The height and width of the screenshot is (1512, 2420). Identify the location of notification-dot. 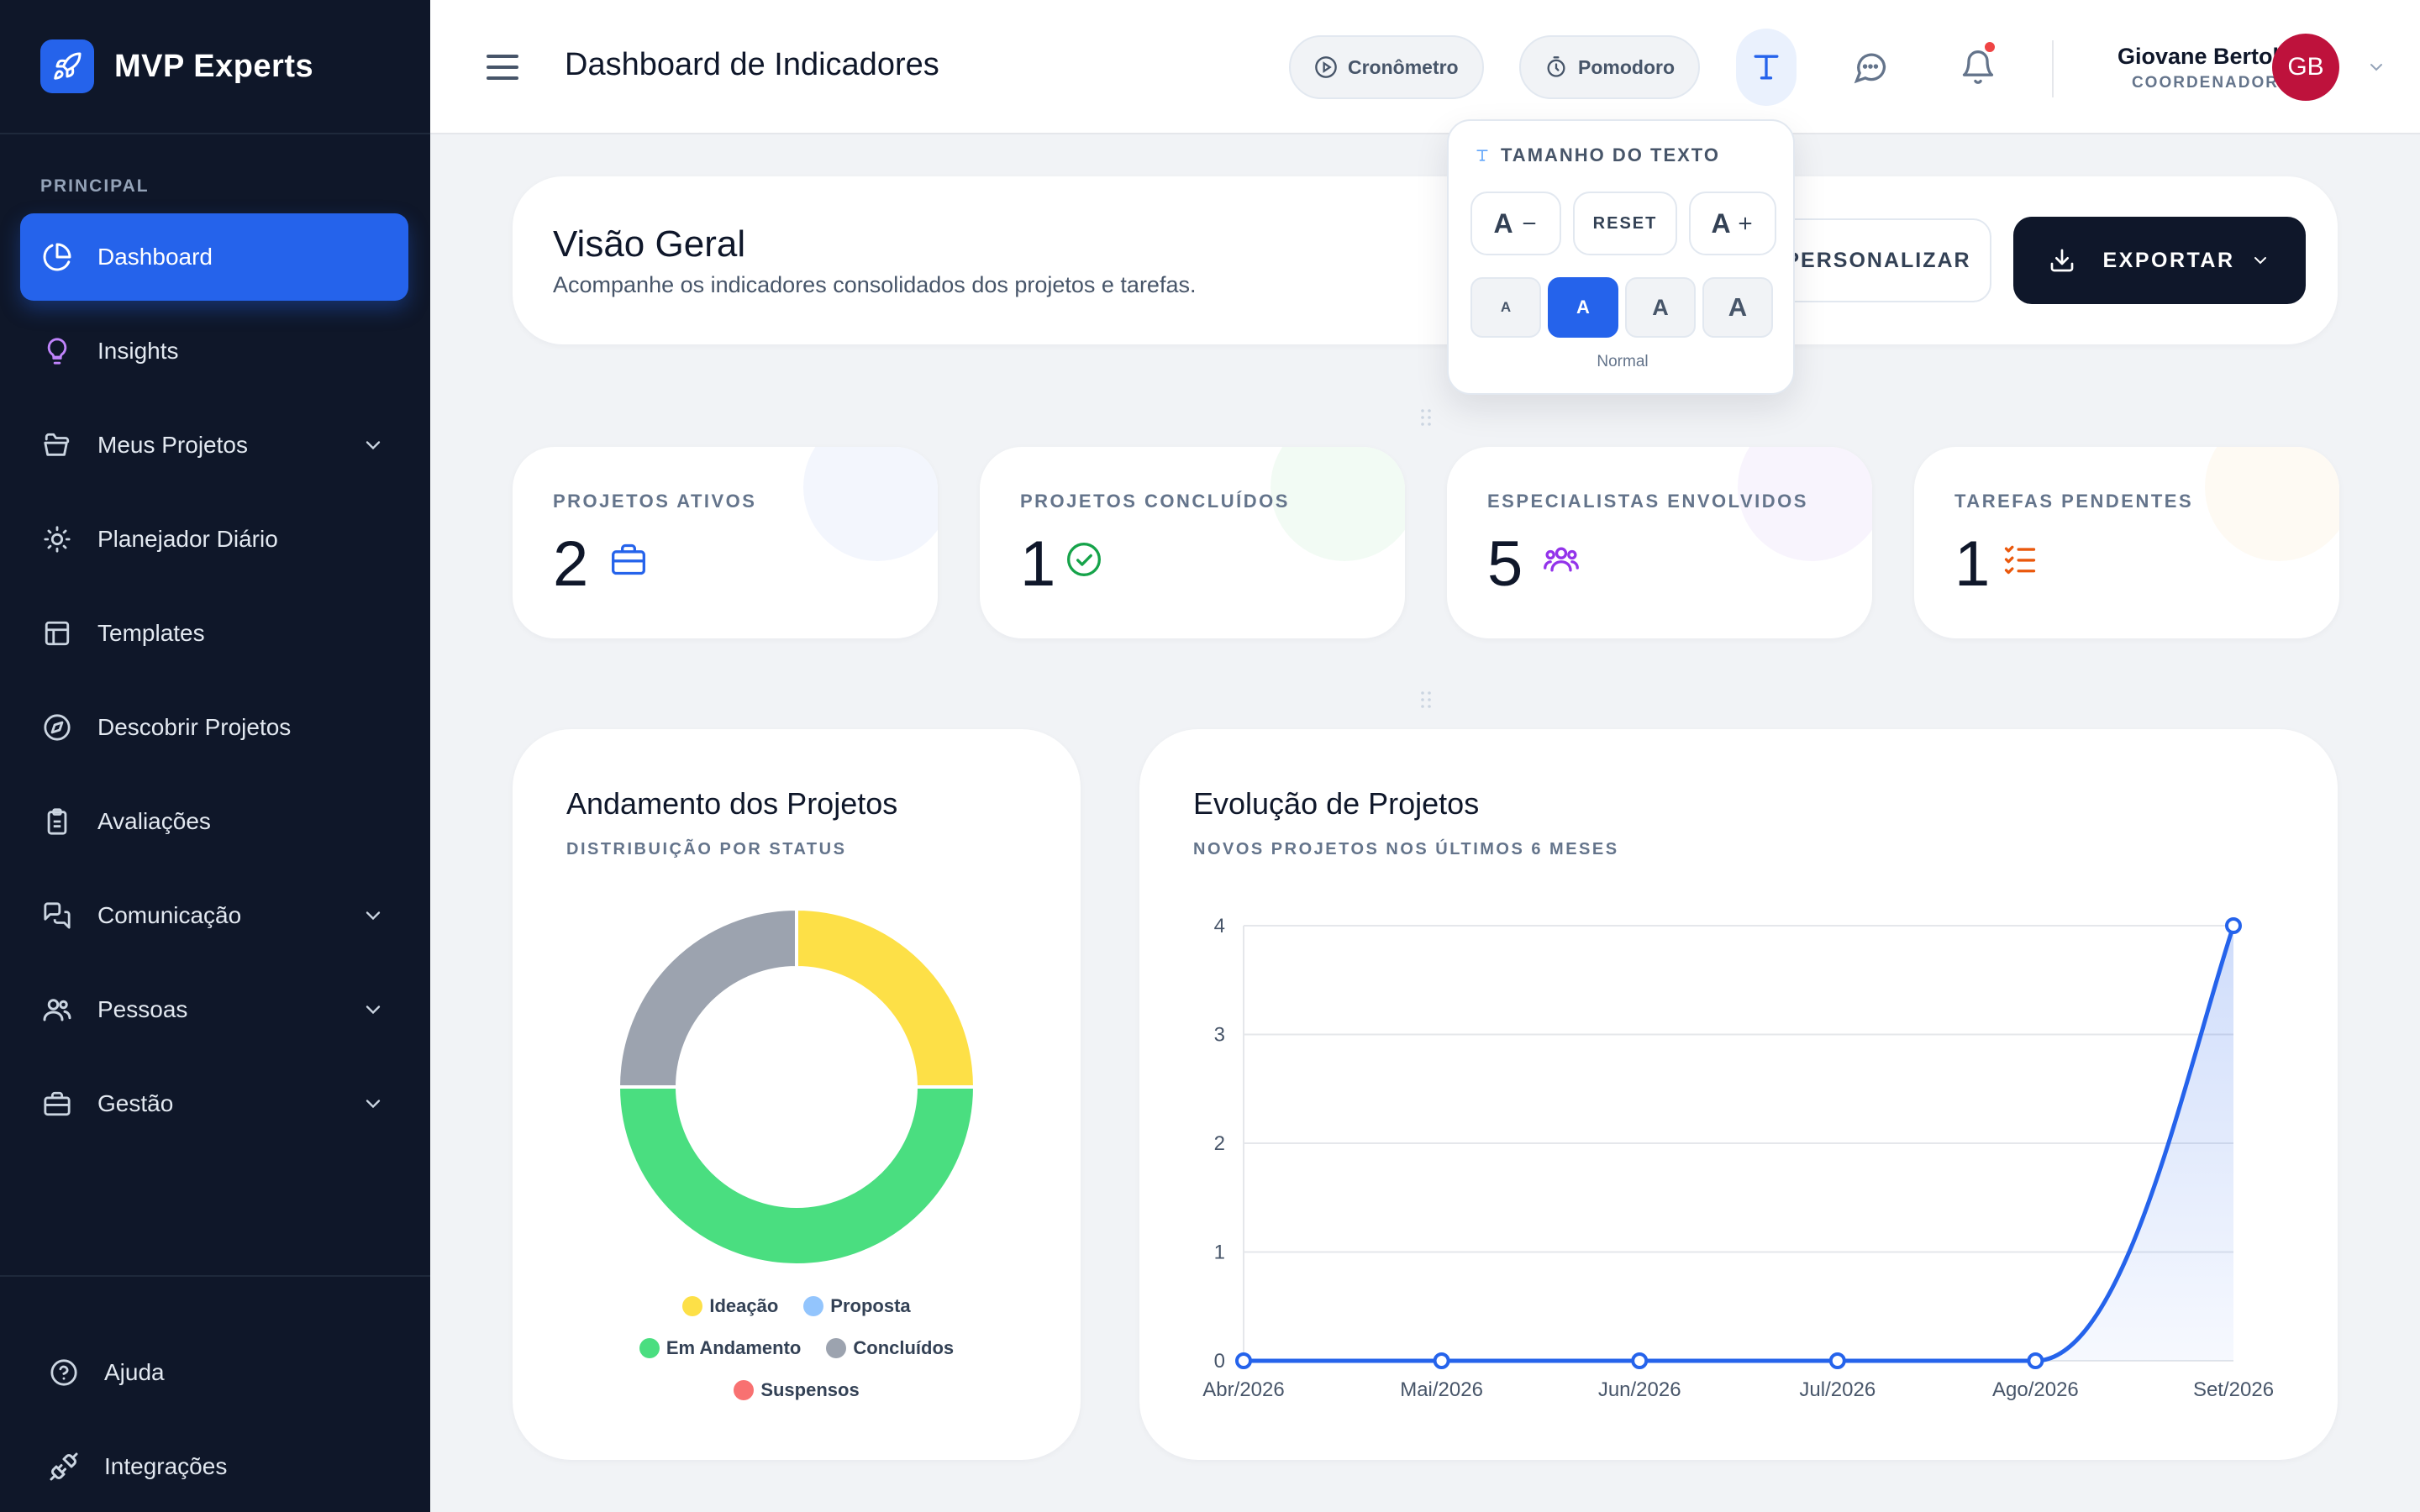
(1989, 47).